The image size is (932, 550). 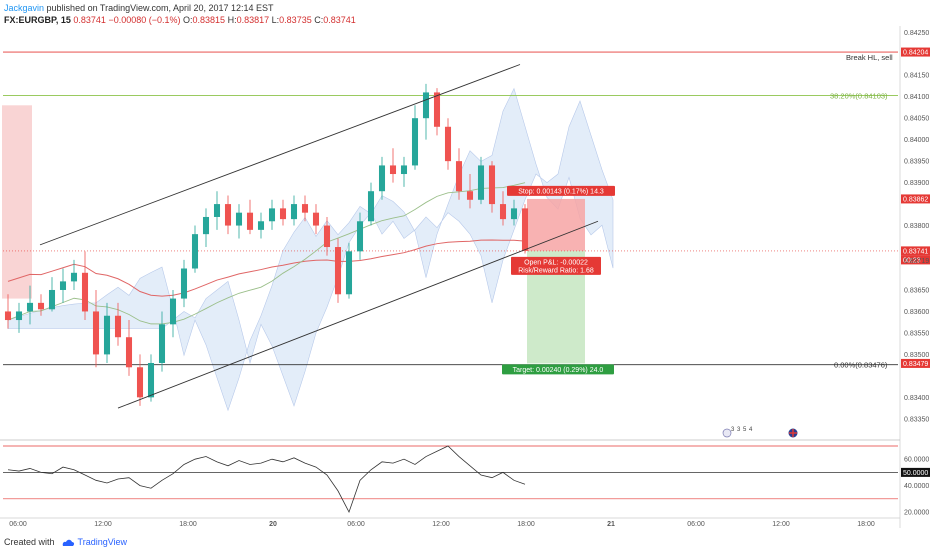 I want to click on author-link: Jackgavin, so click(x=24, y=8).